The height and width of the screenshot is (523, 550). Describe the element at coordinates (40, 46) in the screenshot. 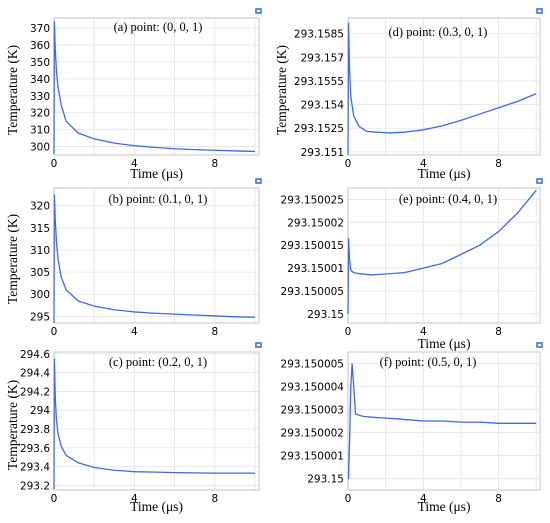

I see `y-tick-label: 360` at that location.